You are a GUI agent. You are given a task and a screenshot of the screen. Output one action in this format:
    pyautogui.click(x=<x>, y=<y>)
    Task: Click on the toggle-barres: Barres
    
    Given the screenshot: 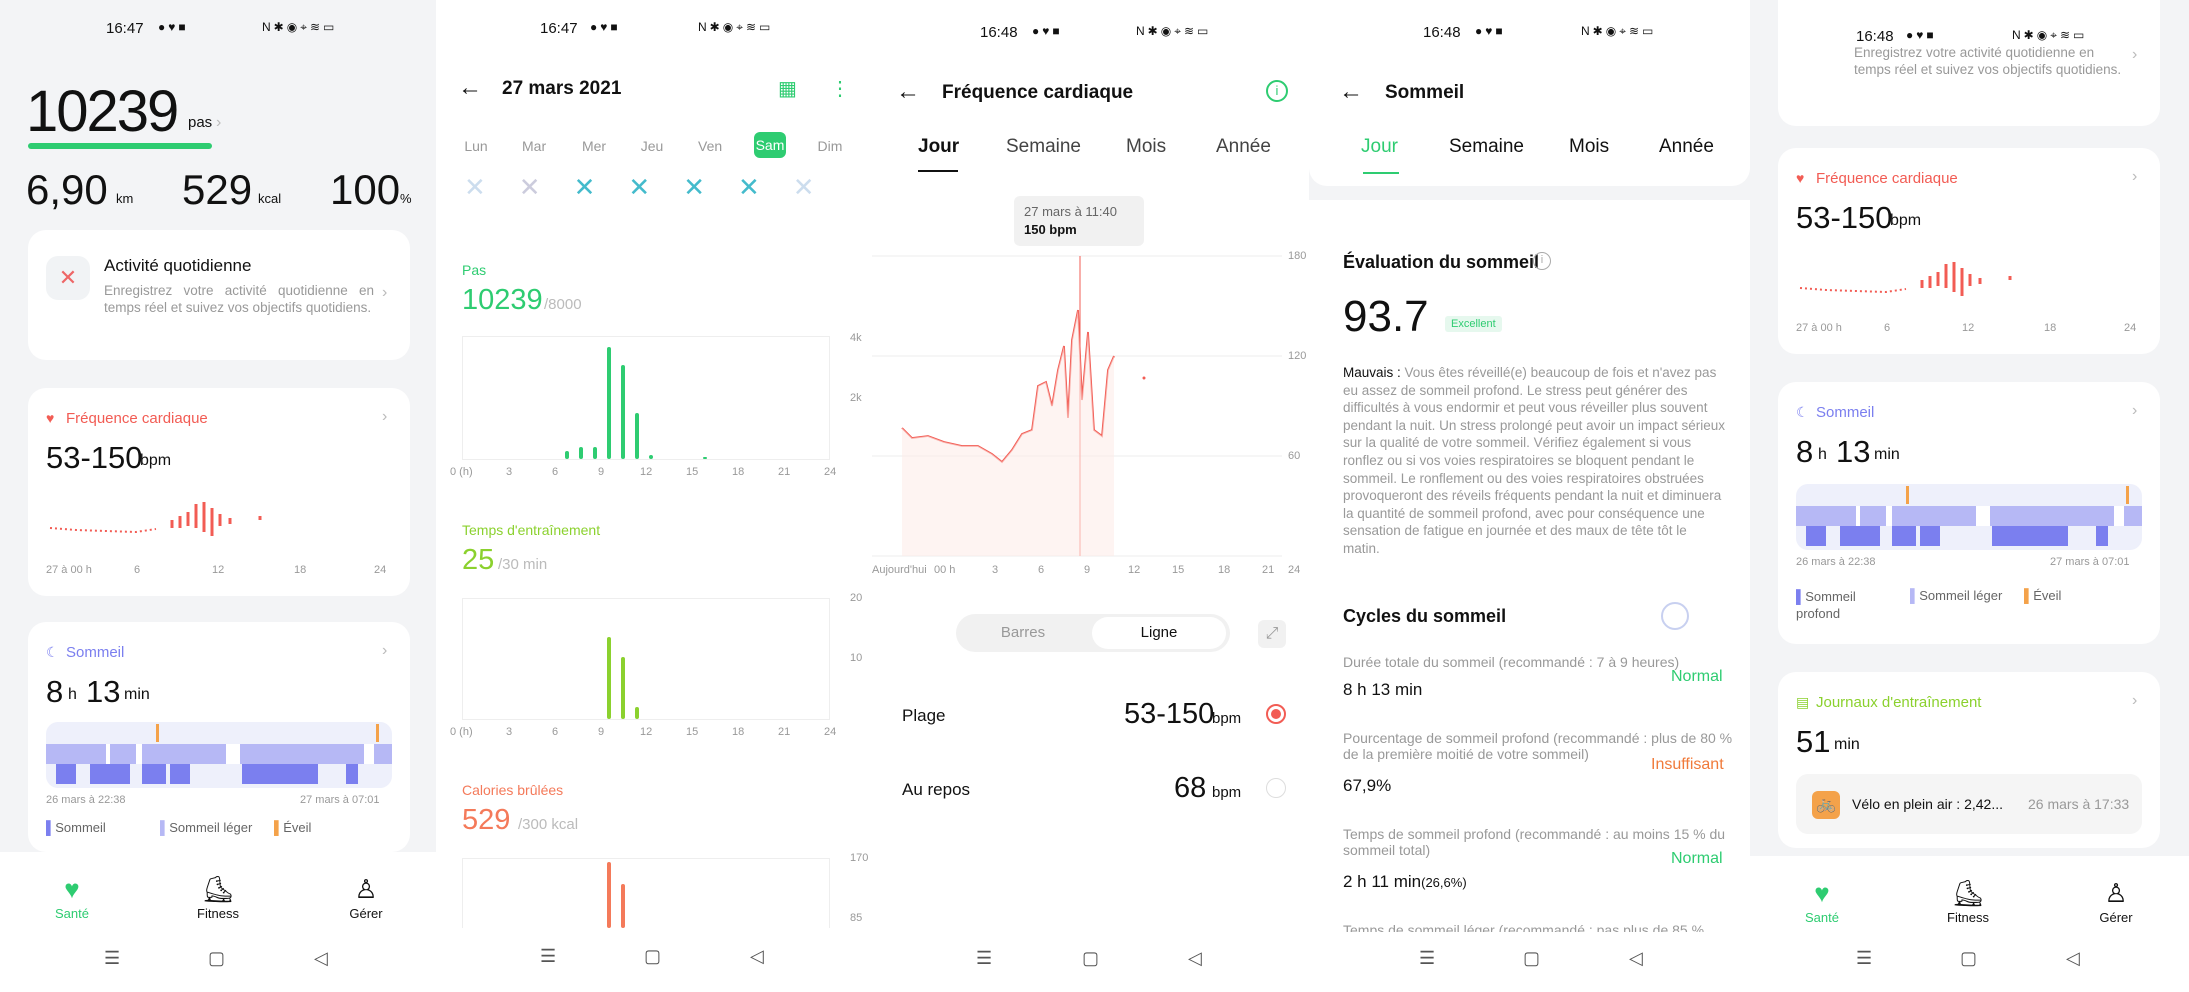 What is the action you would take?
    pyautogui.click(x=1023, y=632)
    